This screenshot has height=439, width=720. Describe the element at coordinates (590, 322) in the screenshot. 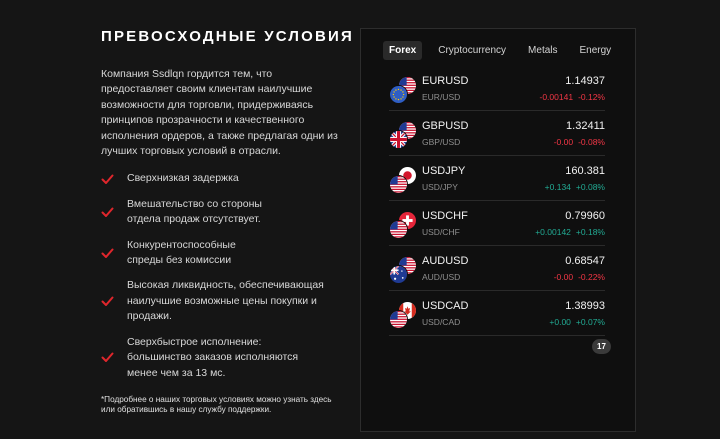

I see `change-percent: +0.07%` at that location.